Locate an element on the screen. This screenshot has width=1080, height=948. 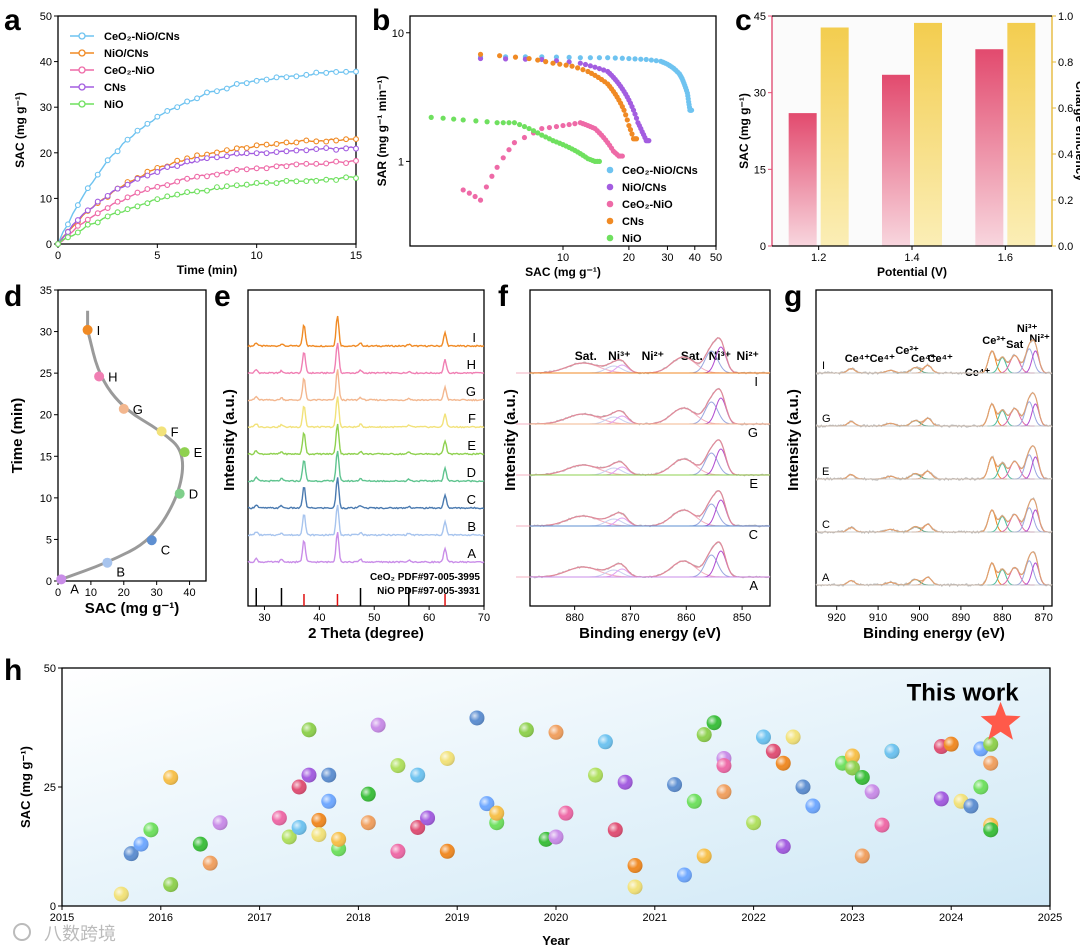
c-sac-bar is located at coordinates (896, 160).